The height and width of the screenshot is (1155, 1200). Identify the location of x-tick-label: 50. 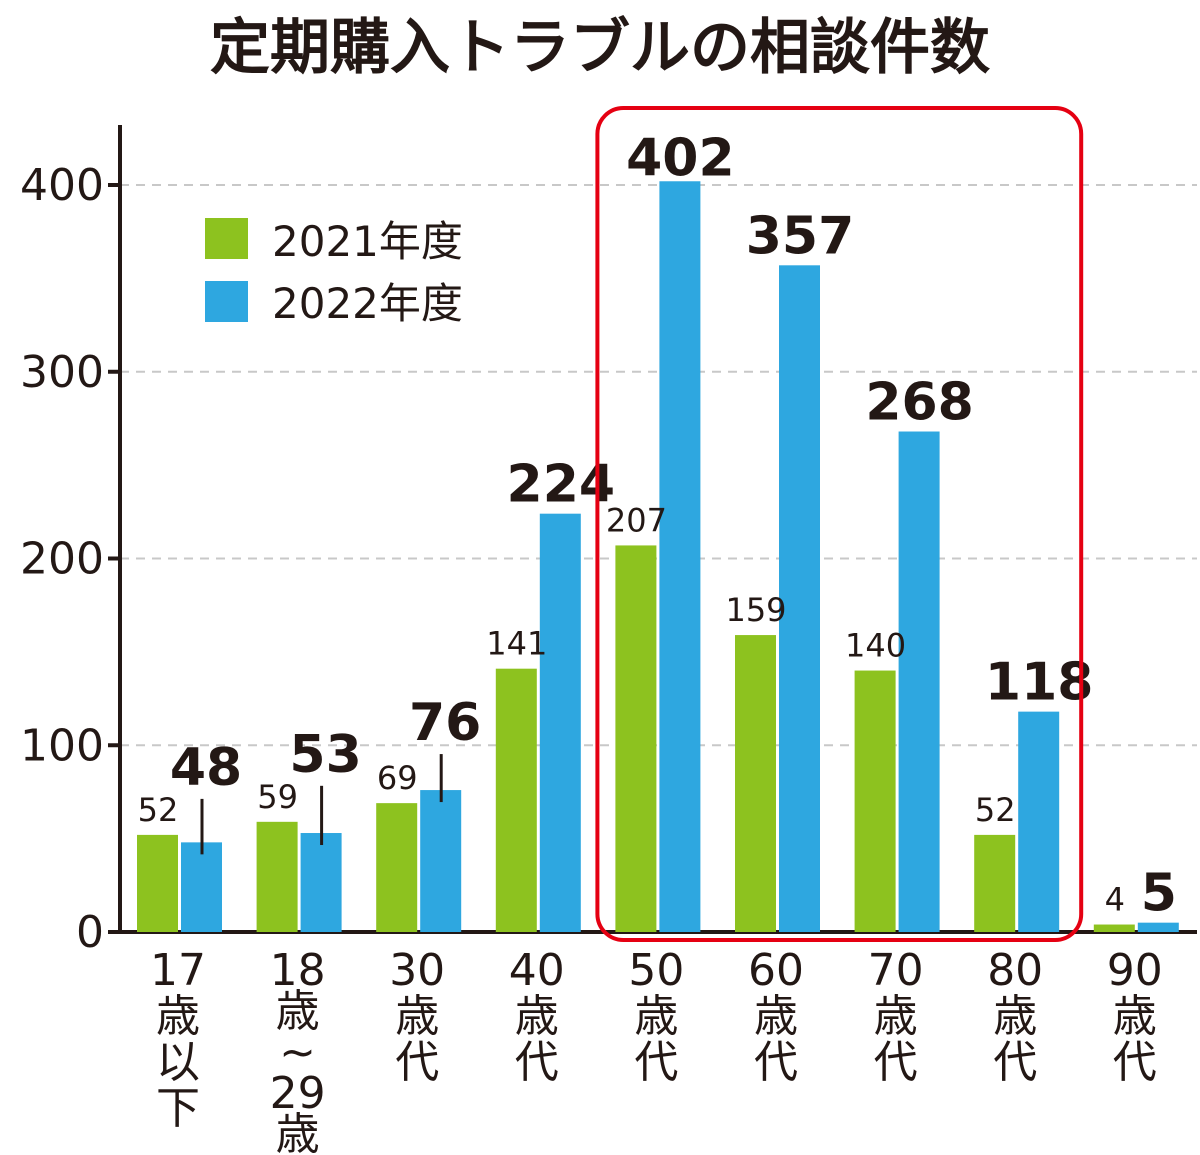
(656, 970).